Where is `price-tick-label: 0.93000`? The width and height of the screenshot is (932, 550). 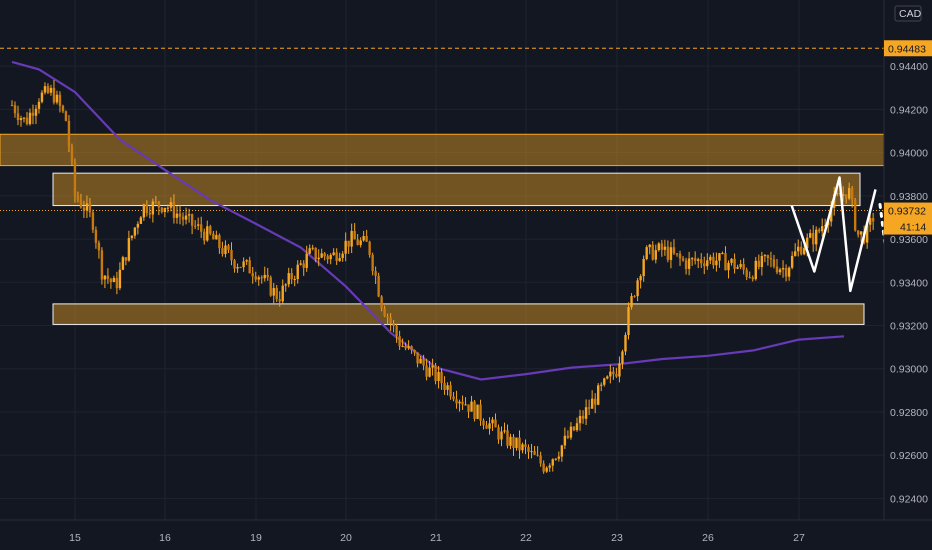 price-tick-label: 0.93000 is located at coordinates (909, 370).